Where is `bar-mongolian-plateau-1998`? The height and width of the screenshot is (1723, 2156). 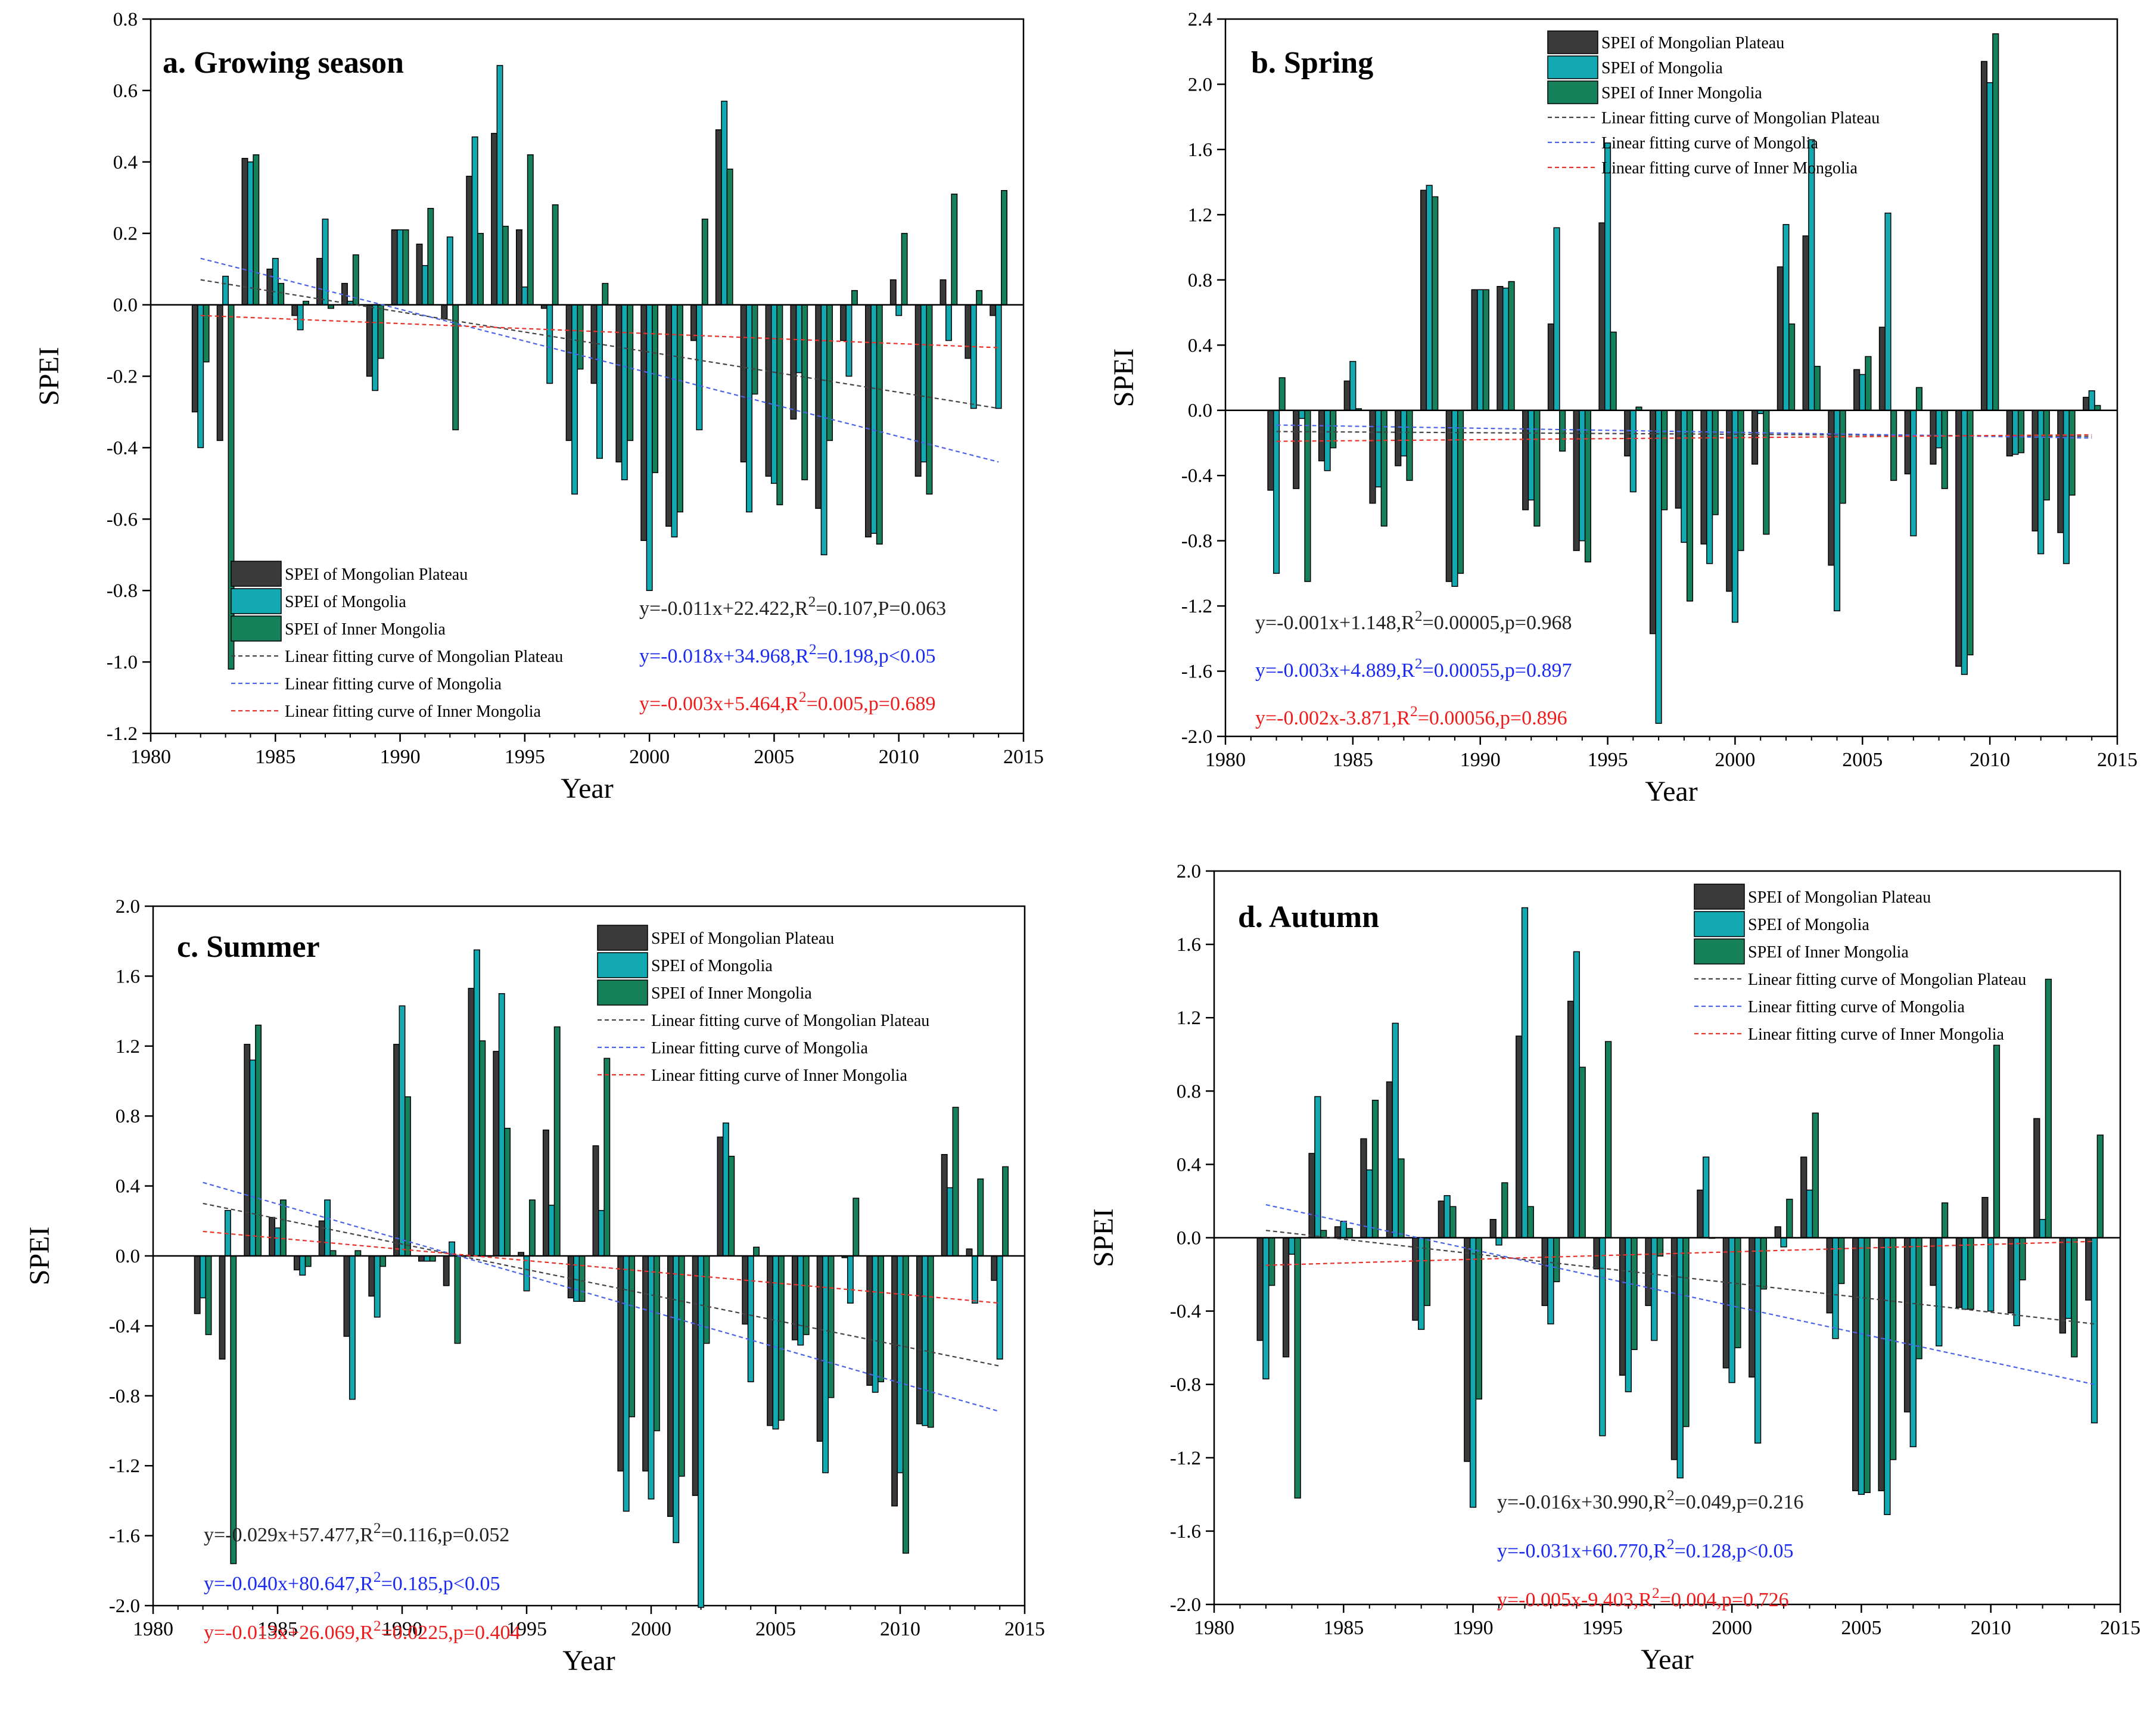
bar-mongolian-plateau-1998 is located at coordinates (595, 1201).